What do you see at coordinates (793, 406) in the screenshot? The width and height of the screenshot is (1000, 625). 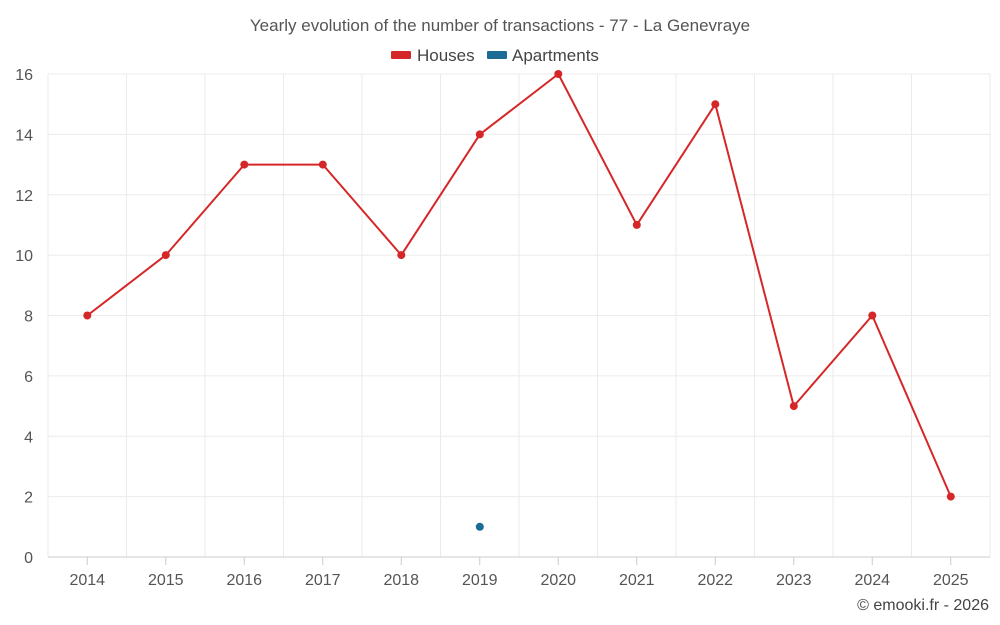 I see `data-point-houses-2023` at bounding box center [793, 406].